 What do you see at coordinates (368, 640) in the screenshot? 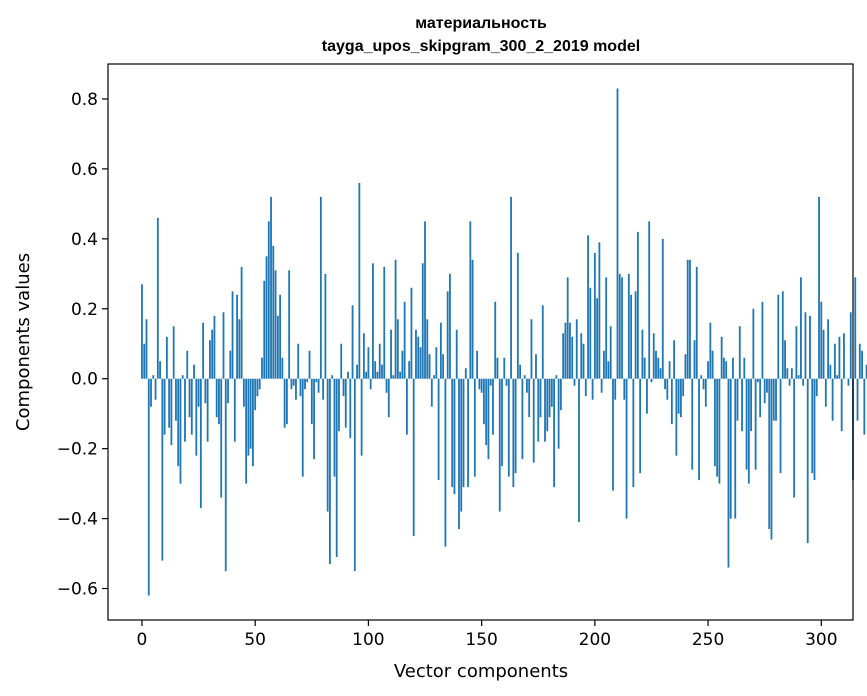
I see `x-tick-label: 100` at bounding box center [368, 640].